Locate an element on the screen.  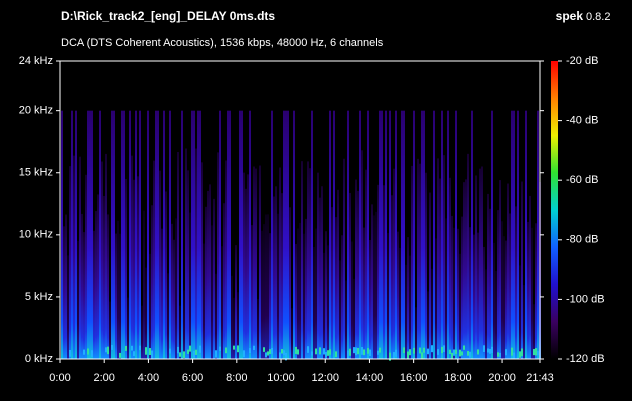
app-version: 0.8.2 is located at coordinates (598, 17).